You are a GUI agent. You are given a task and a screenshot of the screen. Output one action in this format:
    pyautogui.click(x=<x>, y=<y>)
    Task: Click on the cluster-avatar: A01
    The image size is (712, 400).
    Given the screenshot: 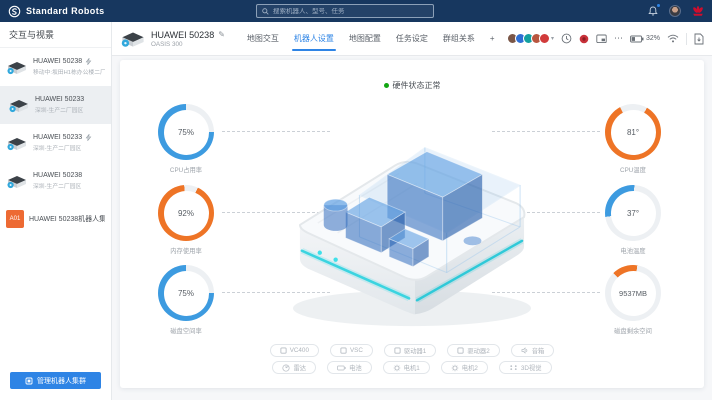 What is the action you would take?
    pyautogui.click(x=15, y=219)
    